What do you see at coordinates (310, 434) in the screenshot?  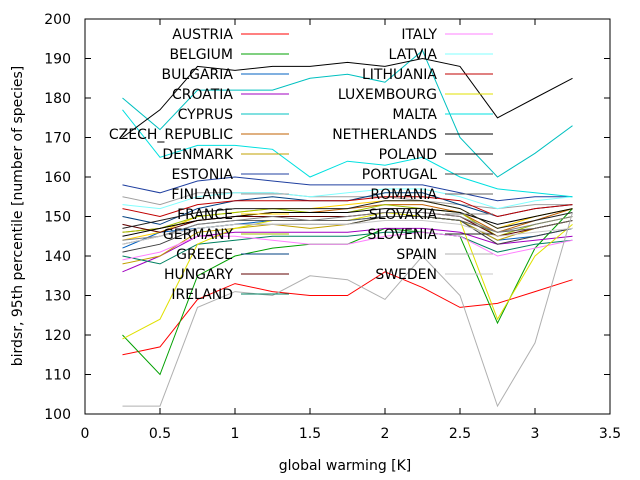 I see `x-tick-label: 1.5` at bounding box center [310, 434].